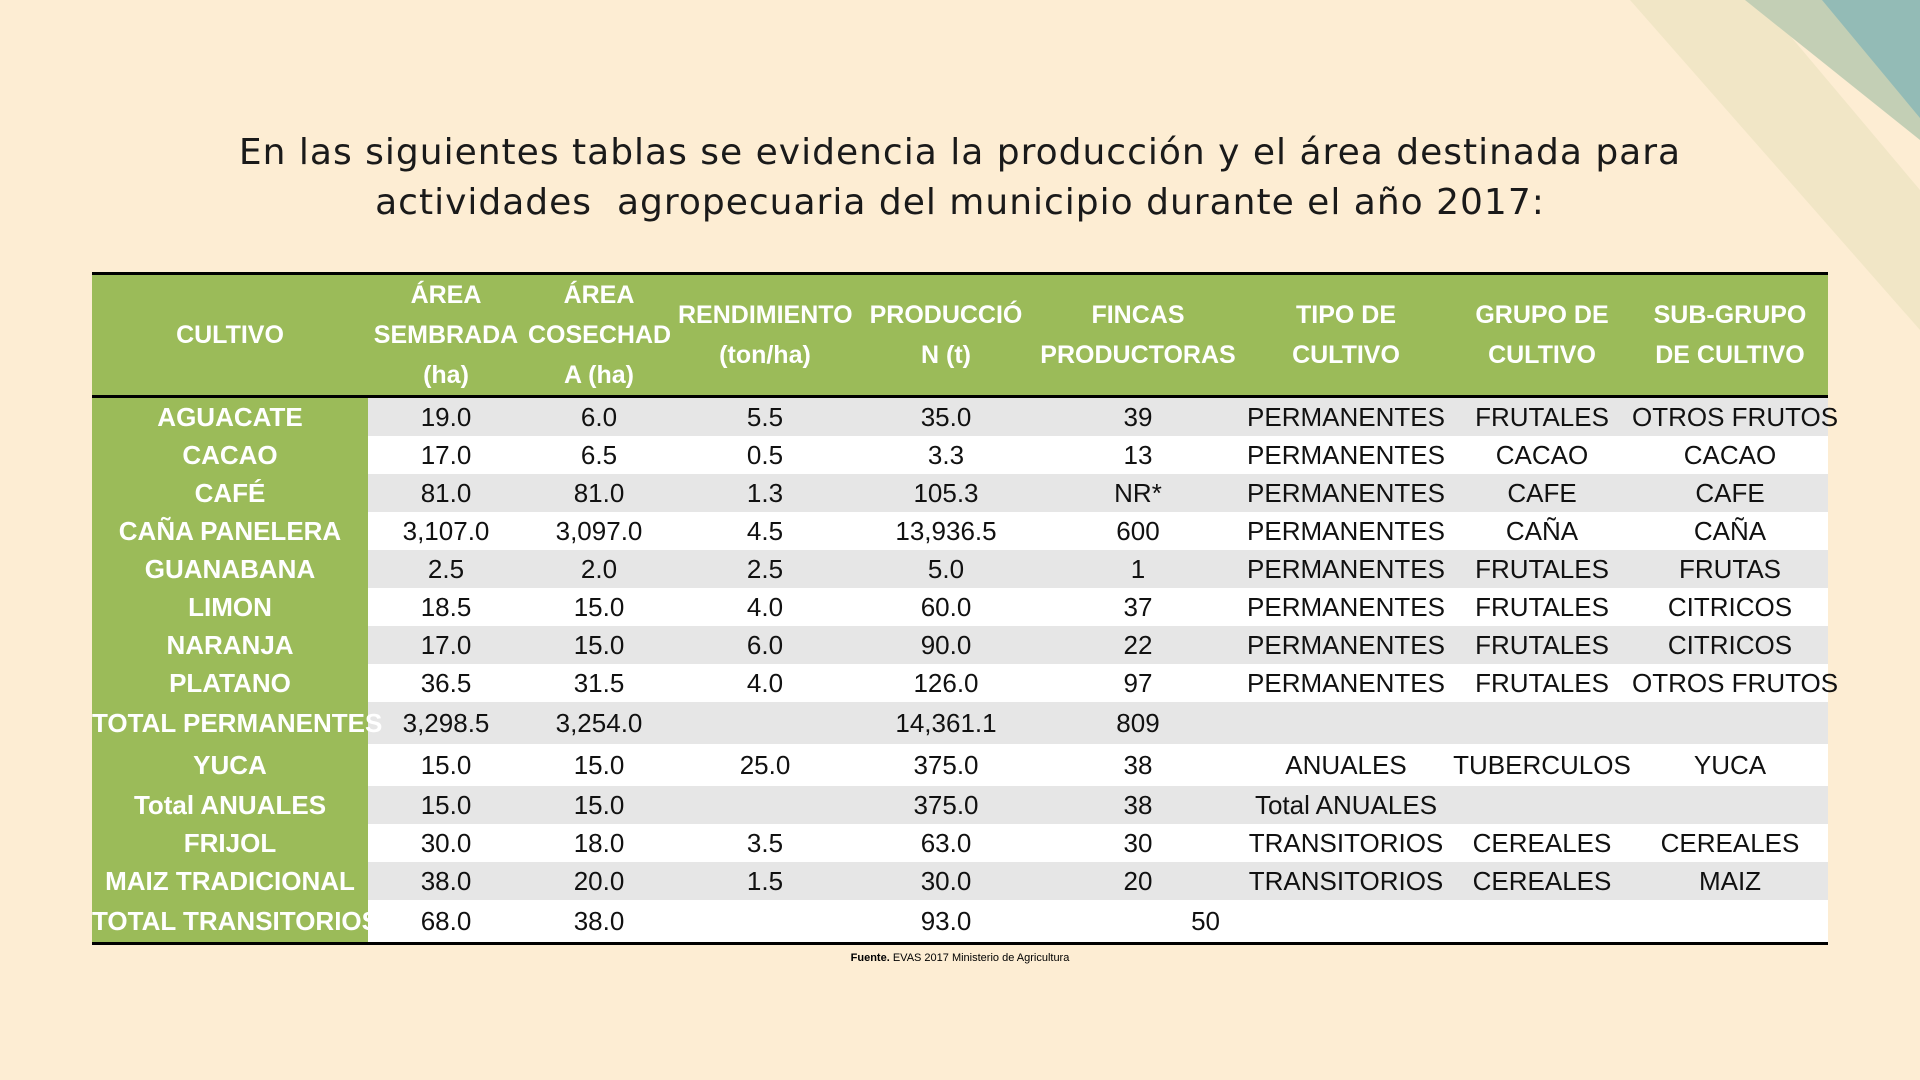  I want to click on table-cell-area-sembrada: 81.0, so click(446, 493).